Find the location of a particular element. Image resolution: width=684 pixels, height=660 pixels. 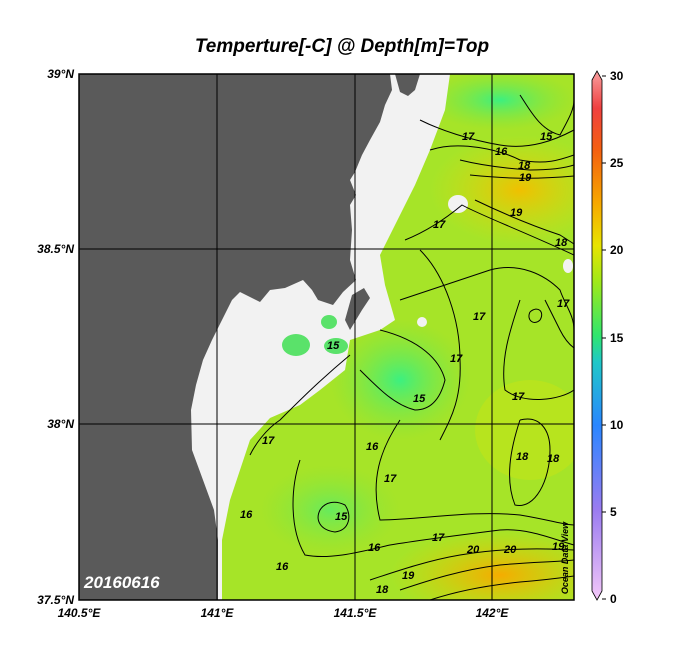

ocean-data-view-watermark: Ocean Data View is located at coordinates (565, 558).